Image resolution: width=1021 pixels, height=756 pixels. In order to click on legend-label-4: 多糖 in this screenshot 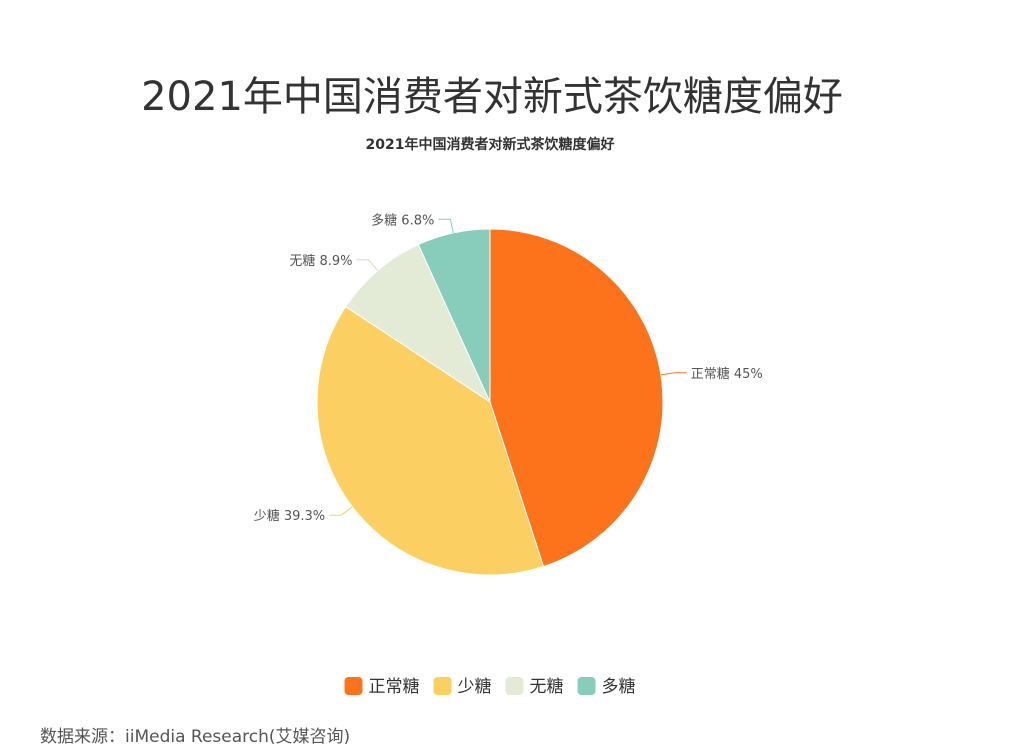, I will do `click(619, 687)`.